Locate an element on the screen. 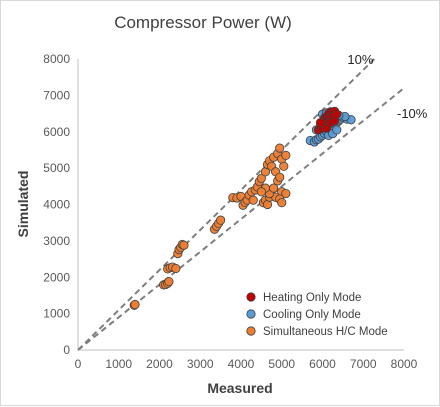 This screenshot has width=440, height=407. legend-label: Heating Only Mode is located at coordinates (312, 298).